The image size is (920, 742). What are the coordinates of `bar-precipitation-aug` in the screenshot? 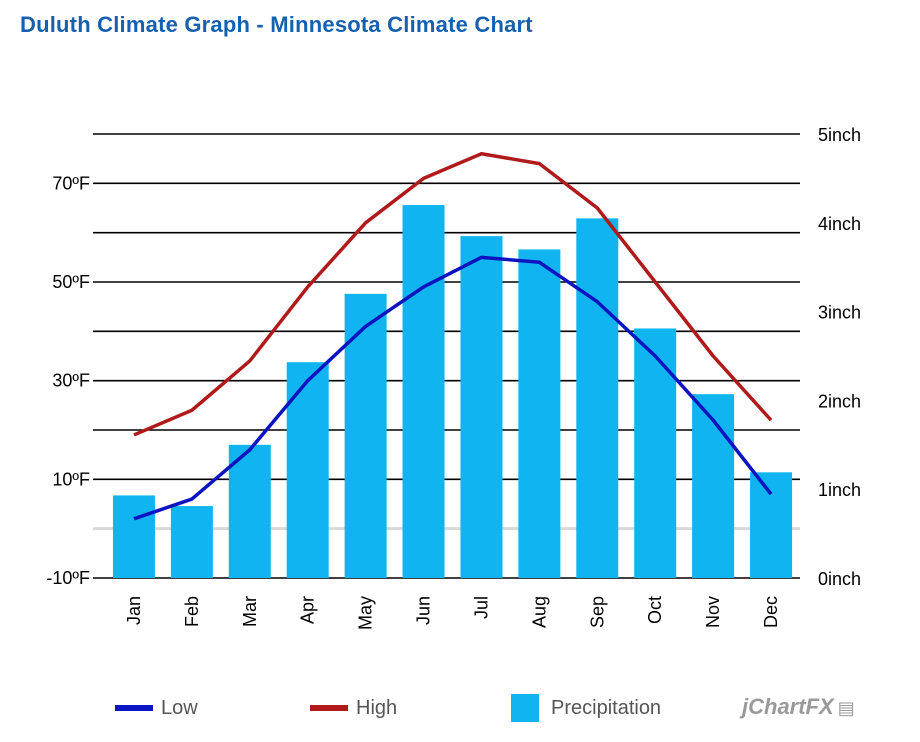 It's located at (539, 413).